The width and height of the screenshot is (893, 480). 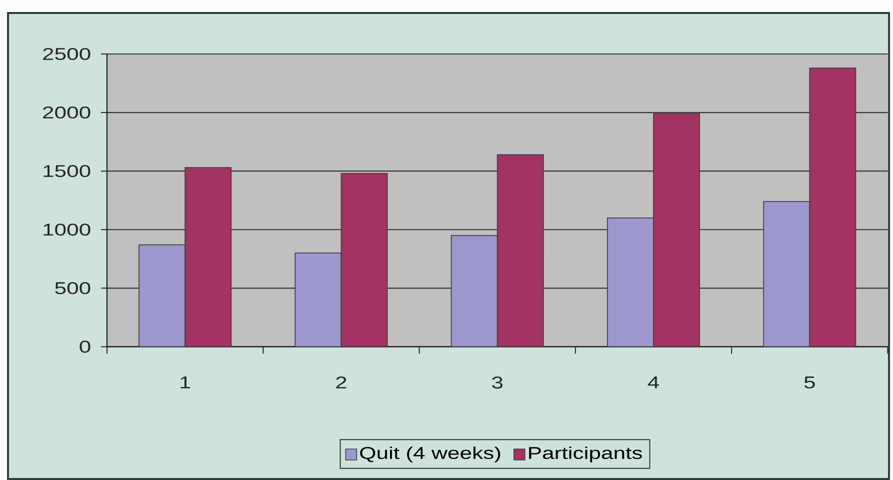 What do you see at coordinates (67, 171) in the screenshot?
I see `y-tick-label: 1500` at bounding box center [67, 171].